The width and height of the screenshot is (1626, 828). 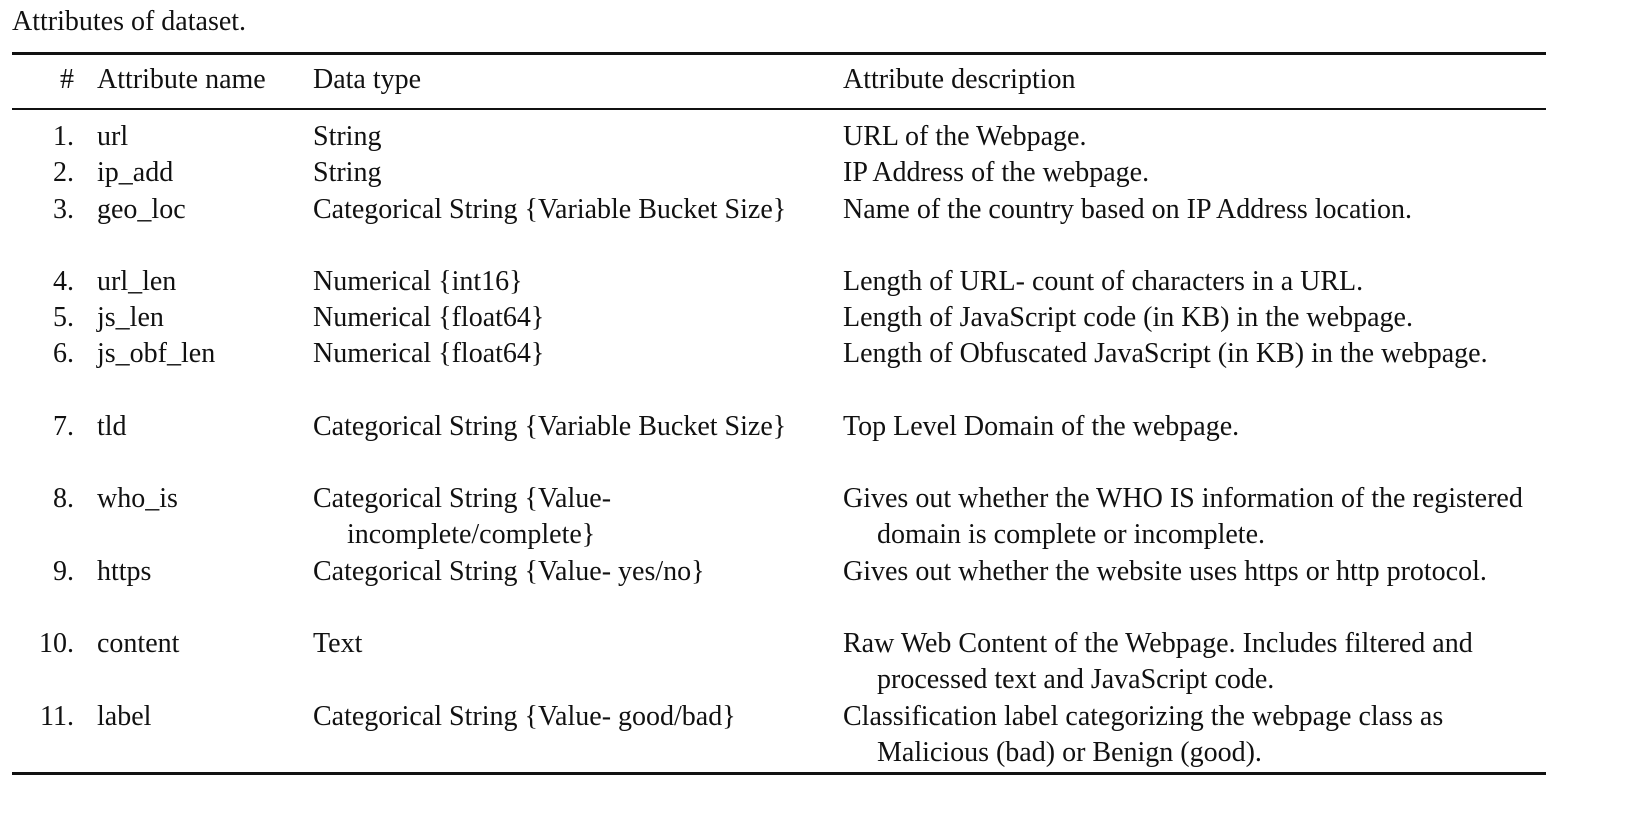 What do you see at coordinates (112, 426) in the screenshot?
I see `row-attribute-name: tld` at bounding box center [112, 426].